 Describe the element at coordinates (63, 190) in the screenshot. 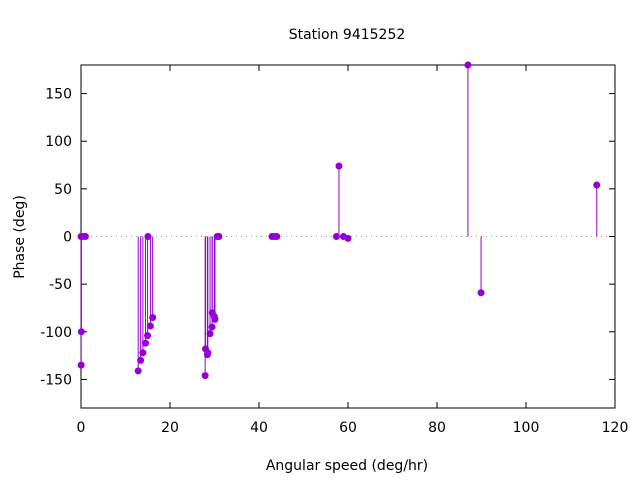

I see `y-tick-label: 50` at that location.